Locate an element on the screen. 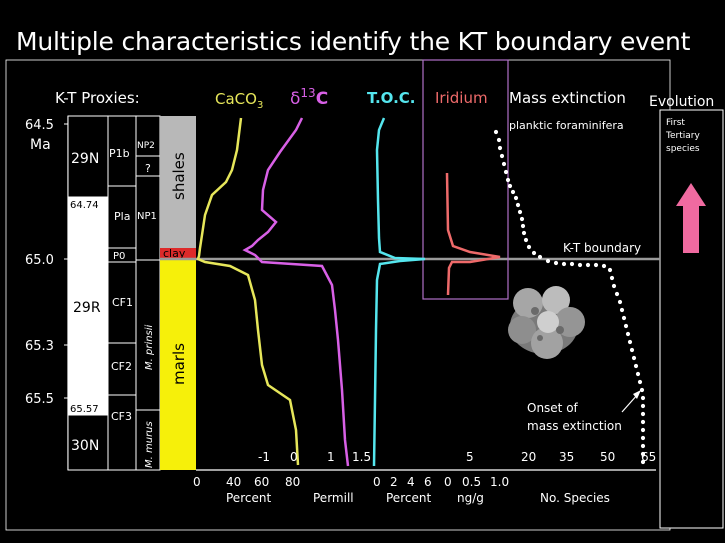 This screenshot has height=543, width=725. lithology-clay-label: clay is located at coordinates (174, 253).